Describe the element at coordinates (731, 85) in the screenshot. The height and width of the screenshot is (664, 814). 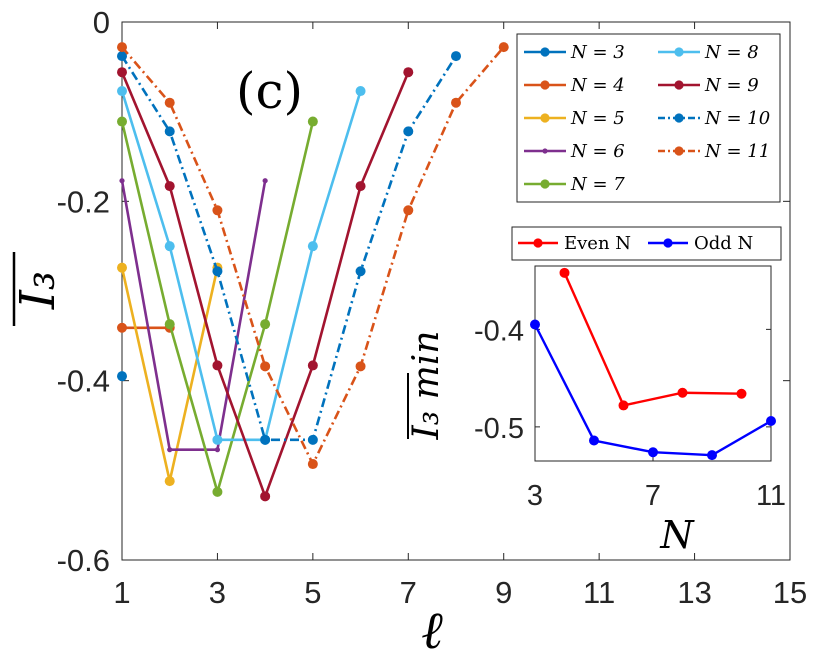
I see `legend-label: N = 9` at that location.